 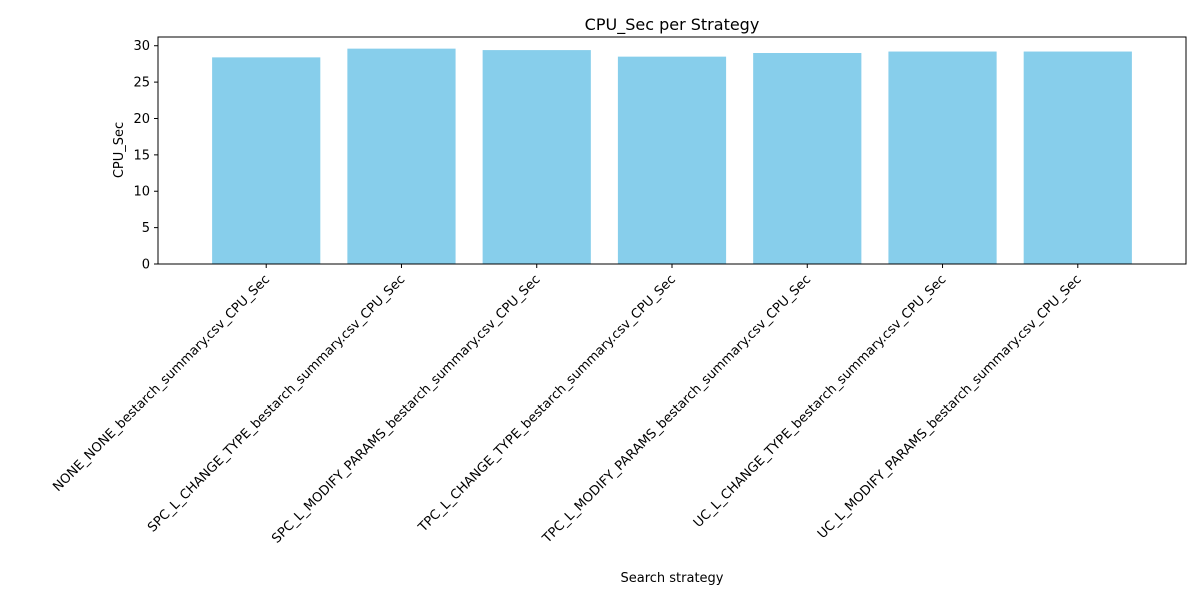 What do you see at coordinates (141, 83) in the screenshot?
I see `y-tick-label: 25` at bounding box center [141, 83].